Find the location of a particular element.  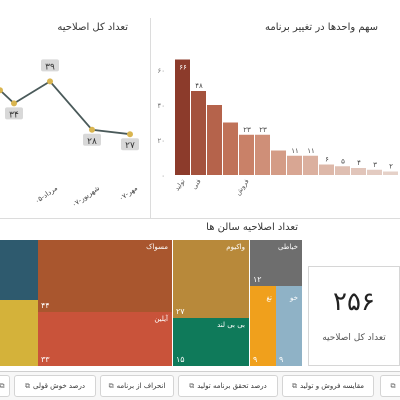

tab-plan-deviation: انحراف از برنامه ⧉ is located at coordinates (137, 386).